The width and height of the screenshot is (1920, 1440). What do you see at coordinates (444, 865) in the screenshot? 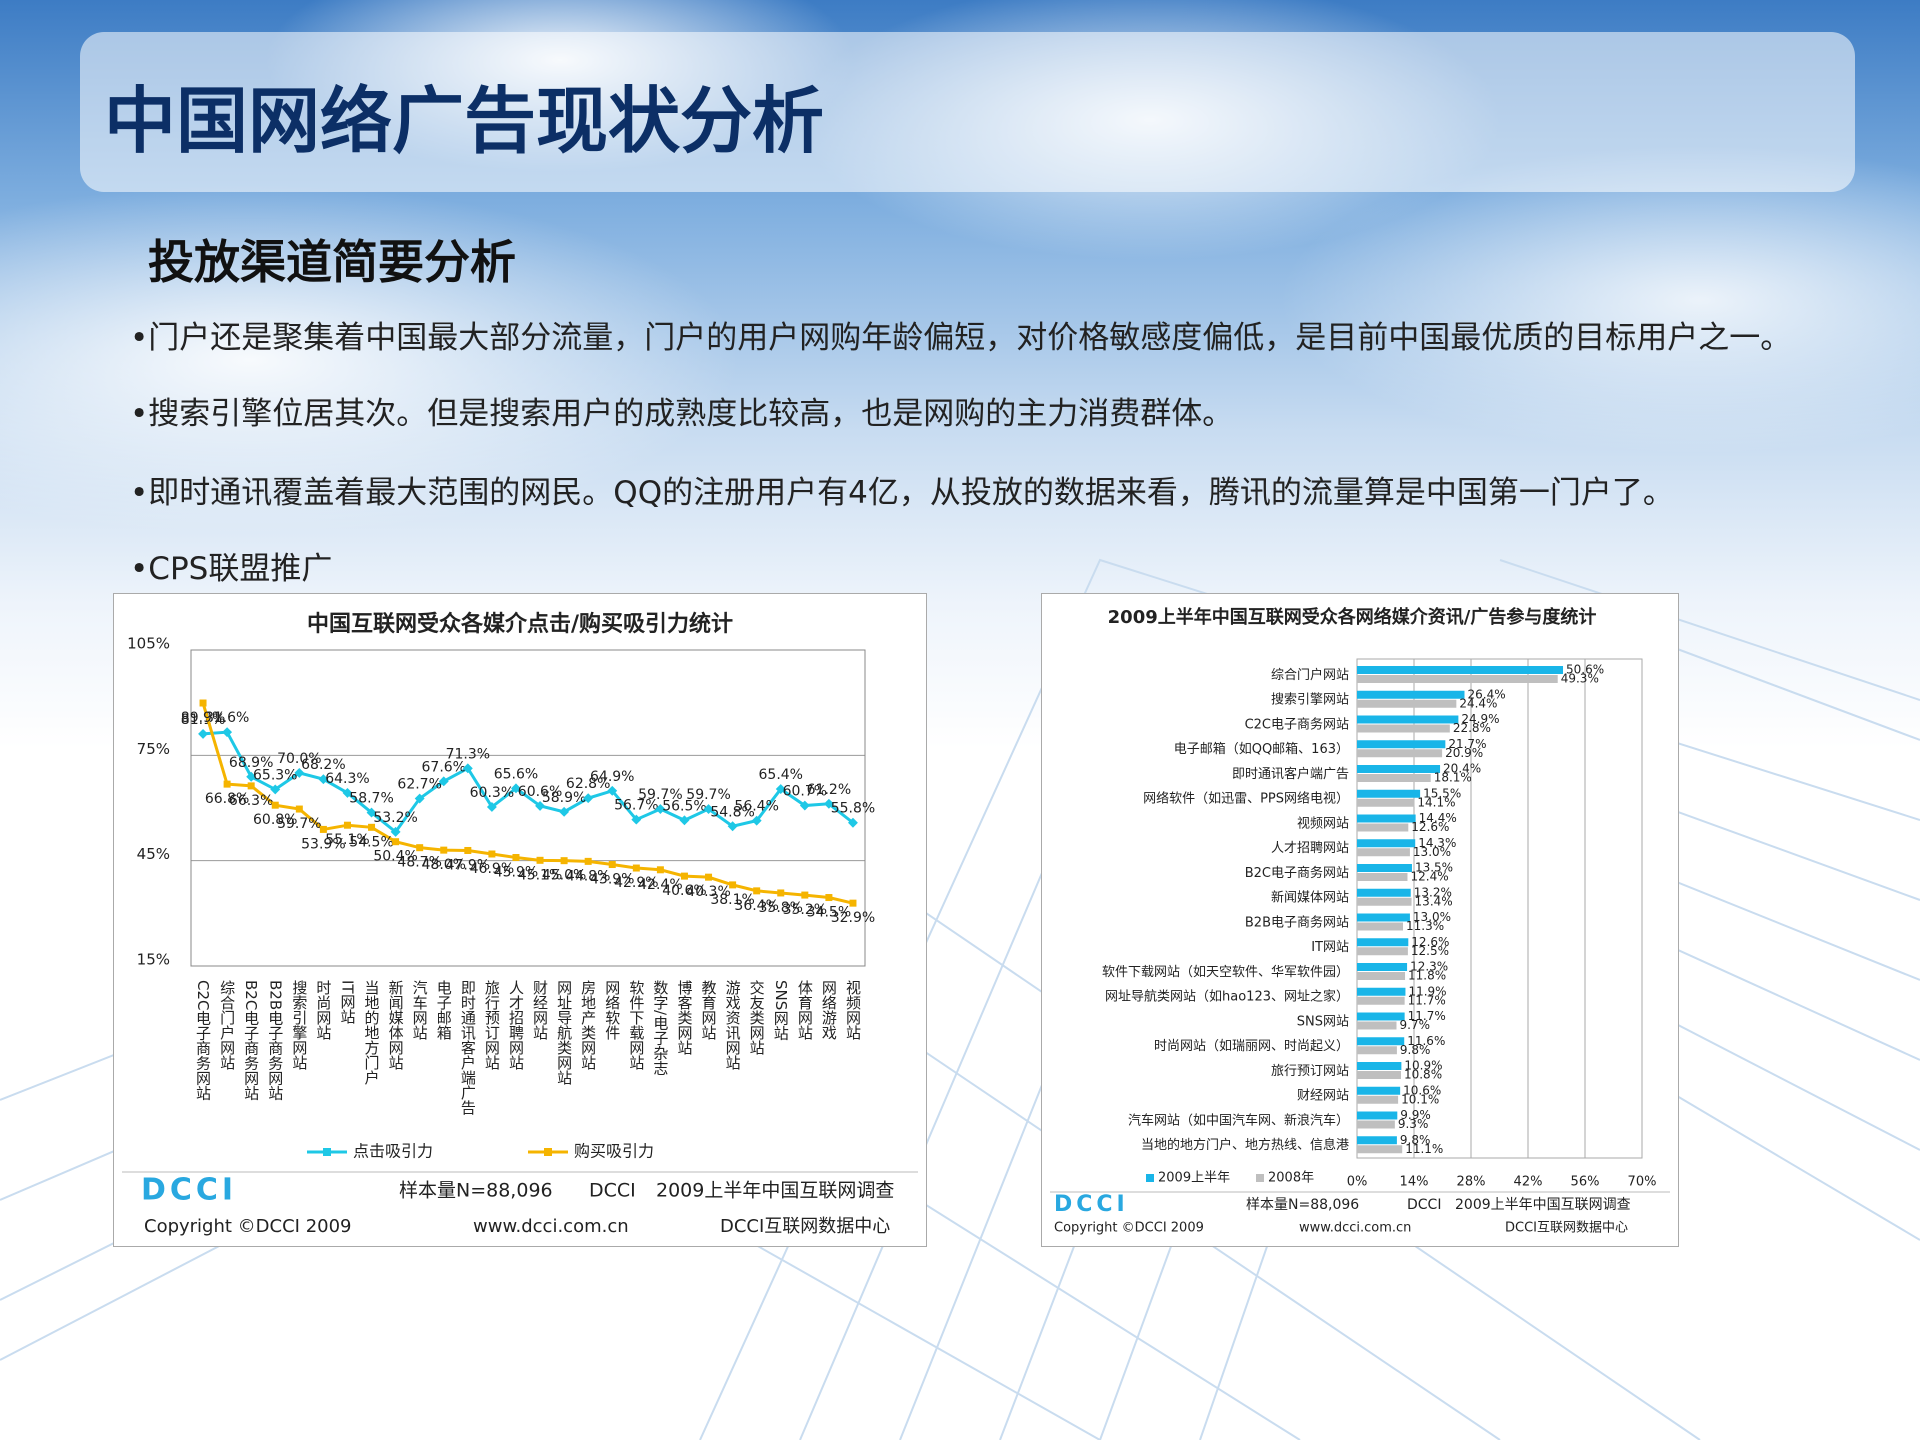
I see `value-label: 48.0%` at bounding box center [444, 865].